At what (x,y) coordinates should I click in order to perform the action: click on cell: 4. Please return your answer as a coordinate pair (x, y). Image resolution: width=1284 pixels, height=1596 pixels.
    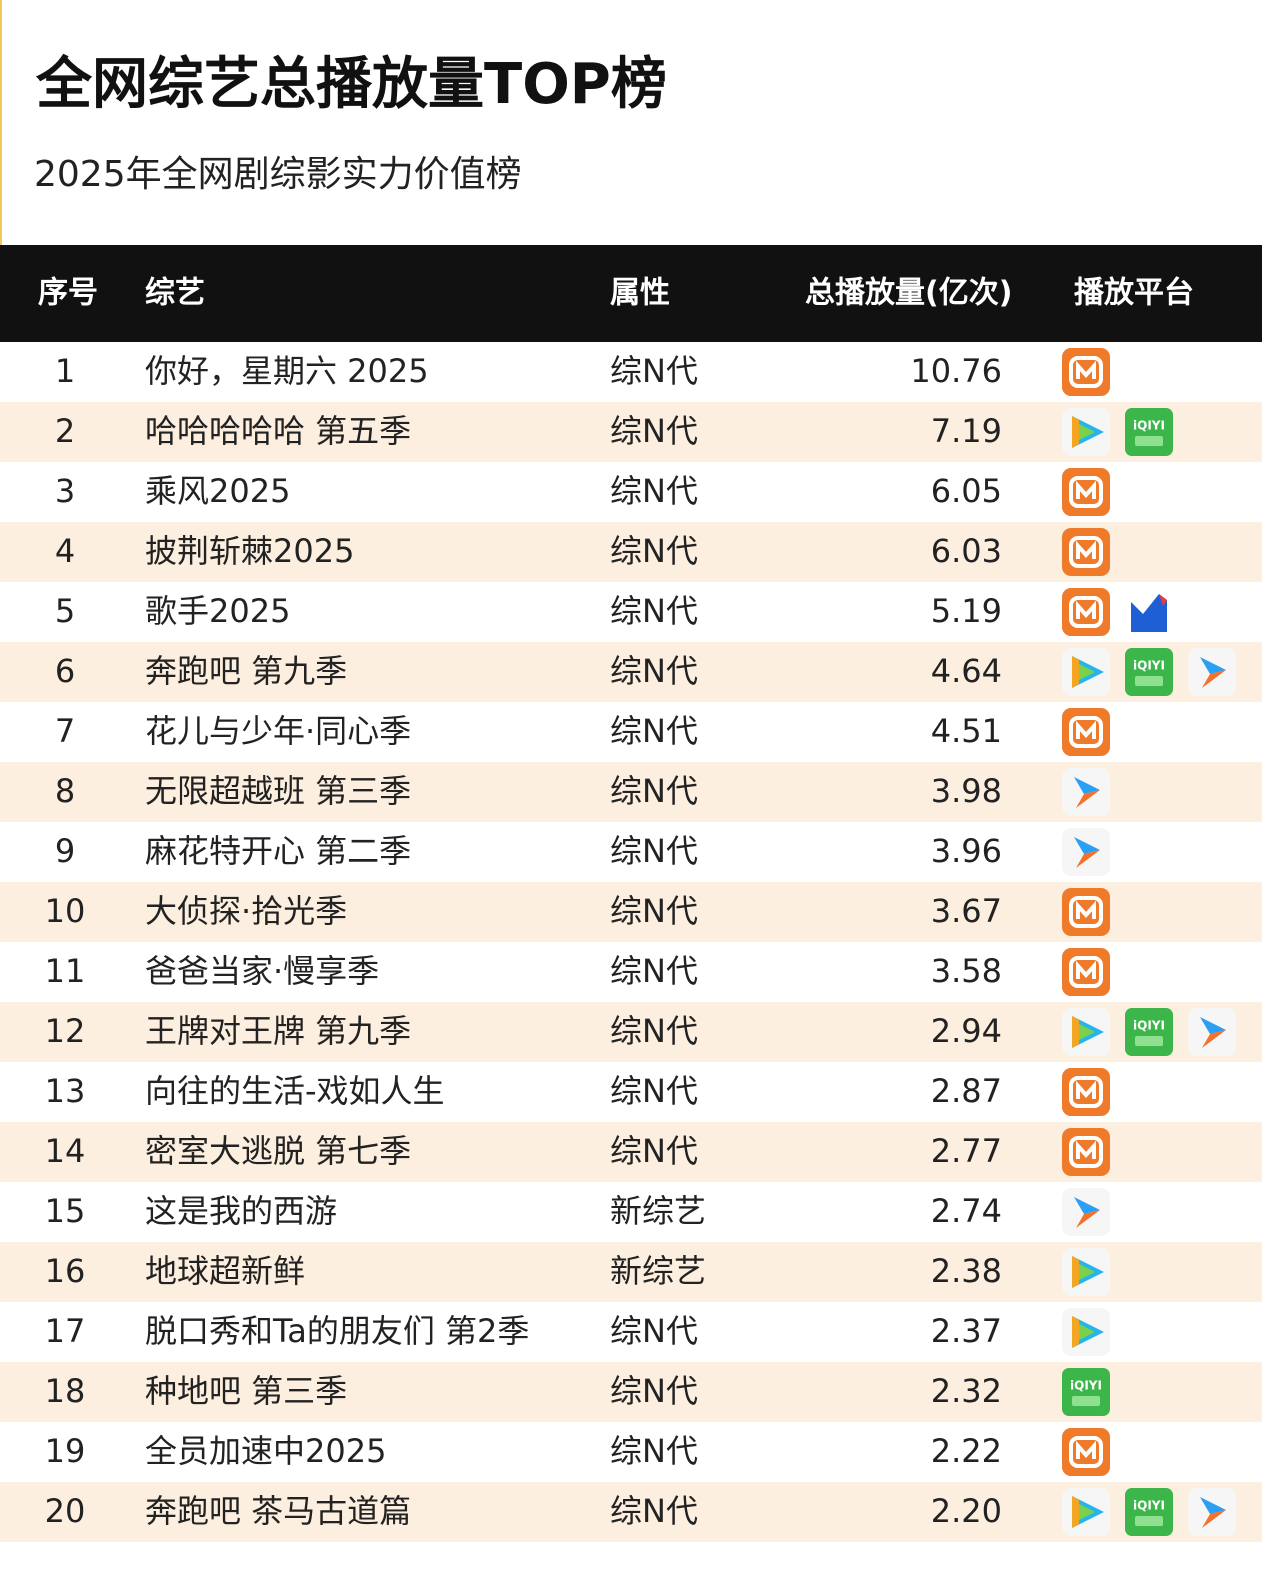
    Looking at the image, I should click on (65, 551).